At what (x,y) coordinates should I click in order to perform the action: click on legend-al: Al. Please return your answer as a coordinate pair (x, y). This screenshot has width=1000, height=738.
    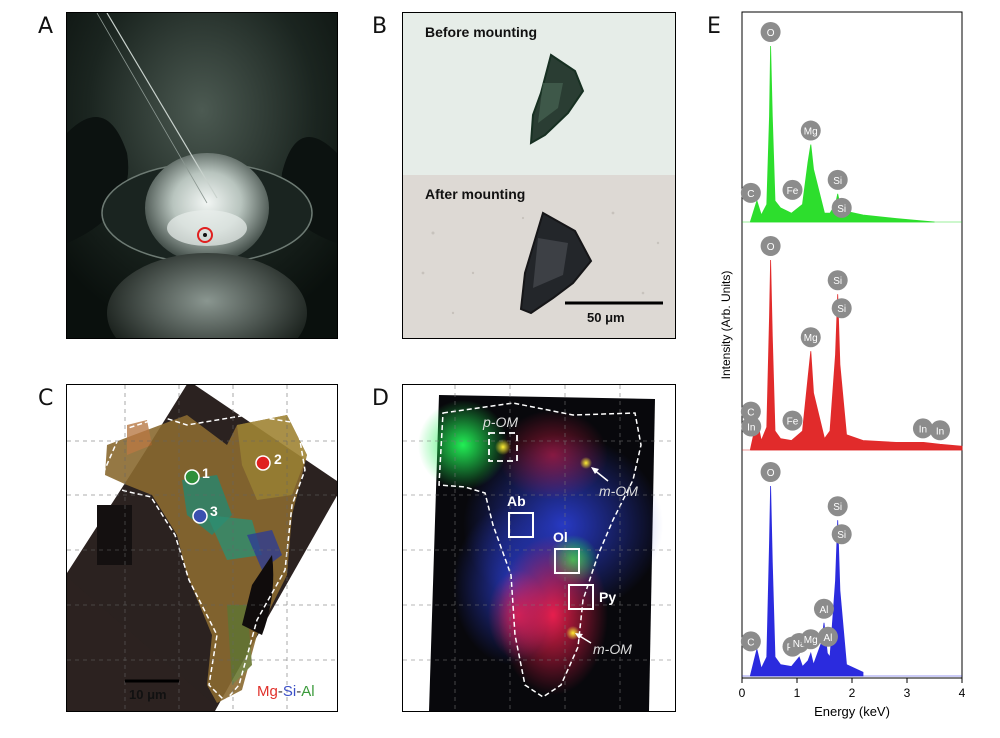
    Looking at the image, I should click on (308, 691).